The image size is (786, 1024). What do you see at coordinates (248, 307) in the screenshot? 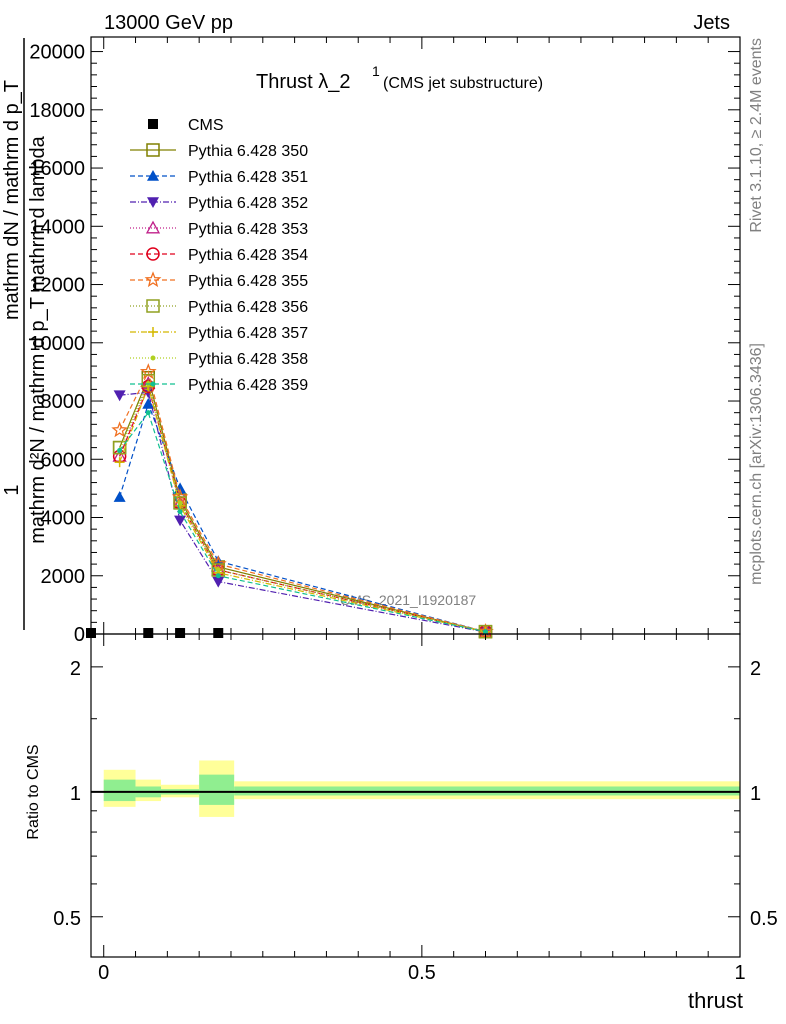
I see `legend-label: Pythia 6.428 356` at bounding box center [248, 307].